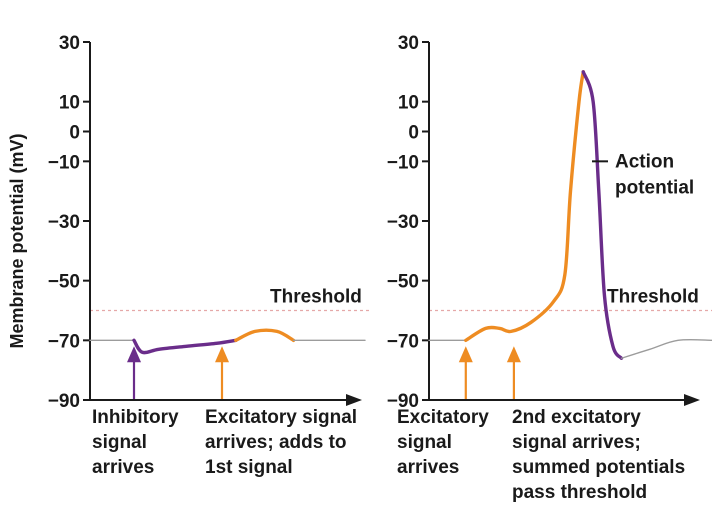 The image size is (712, 527). Describe the element at coordinates (654, 174) in the screenshot. I see `action-potential-label: Action potential` at that location.